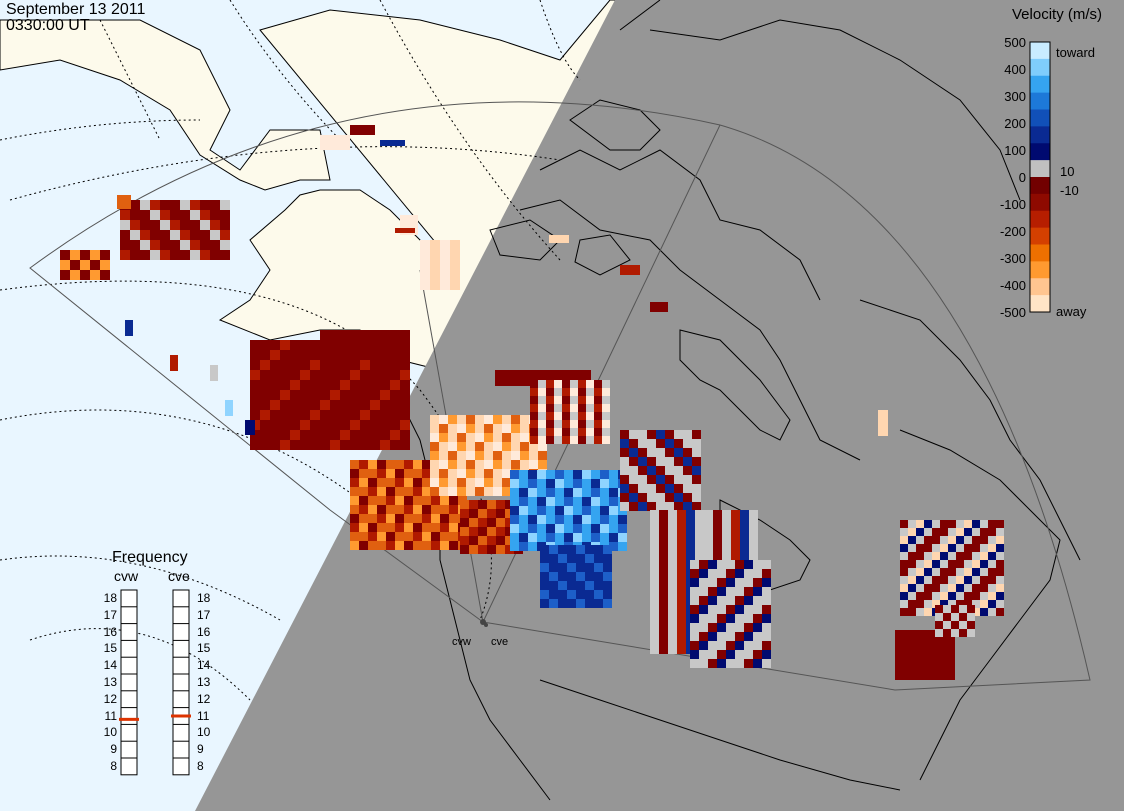  What do you see at coordinates (1012, 204) in the screenshot?
I see `velocity-tick-label: -100` at bounding box center [1012, 204].